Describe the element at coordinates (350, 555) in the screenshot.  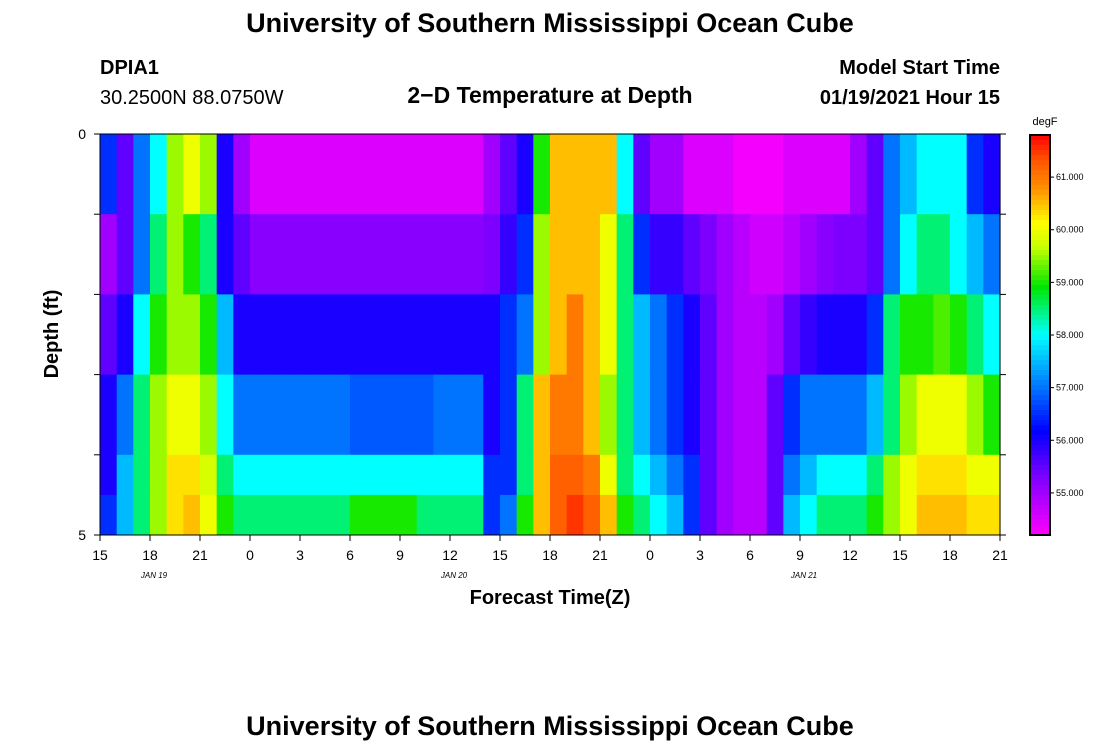
I see `x-tick-label: 6` at that location.